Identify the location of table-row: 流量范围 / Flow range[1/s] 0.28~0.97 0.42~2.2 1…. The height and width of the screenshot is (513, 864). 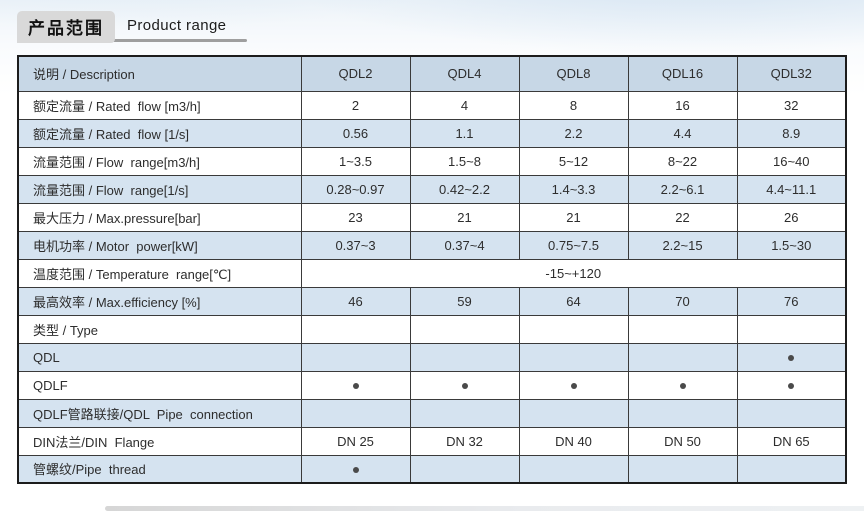
(432, 189).